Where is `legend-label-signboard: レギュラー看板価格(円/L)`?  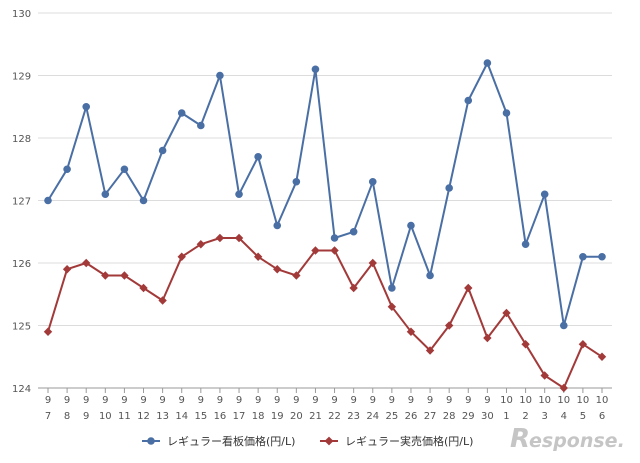
legend-label-signboard: レギュラー看板価格(円/L) is located at coordinates (231, 441).